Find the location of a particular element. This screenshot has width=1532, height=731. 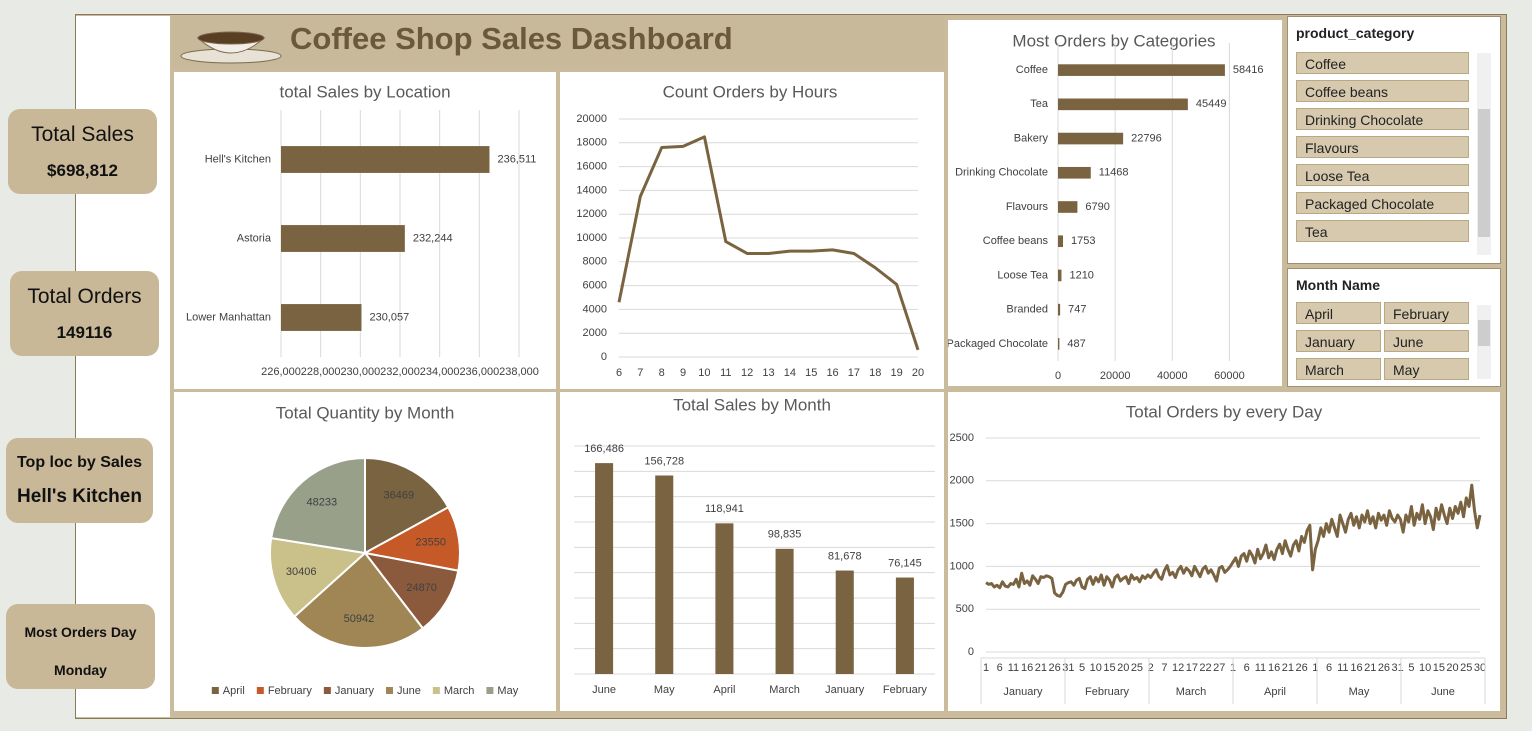

kpi-value: 149116 is located at coordinates (84, 332).